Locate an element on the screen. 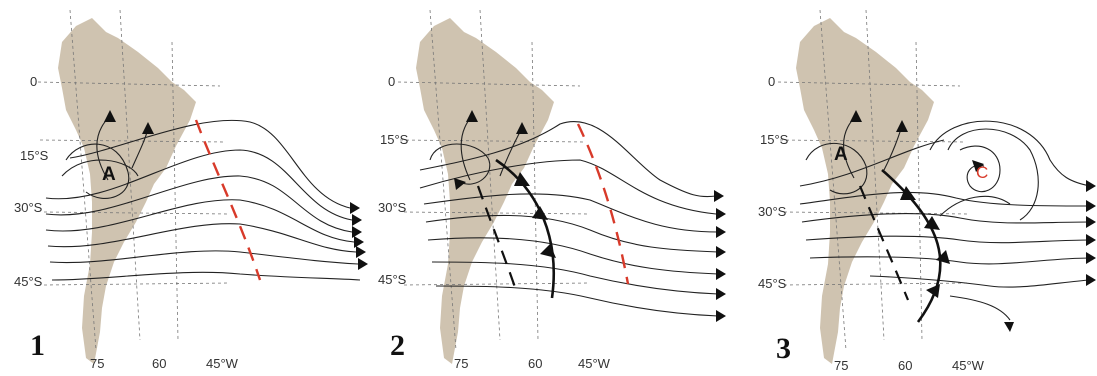 The height and width of the screenshot is (376, 1097). panel-number: 1 is located at coordinates (37, 345).